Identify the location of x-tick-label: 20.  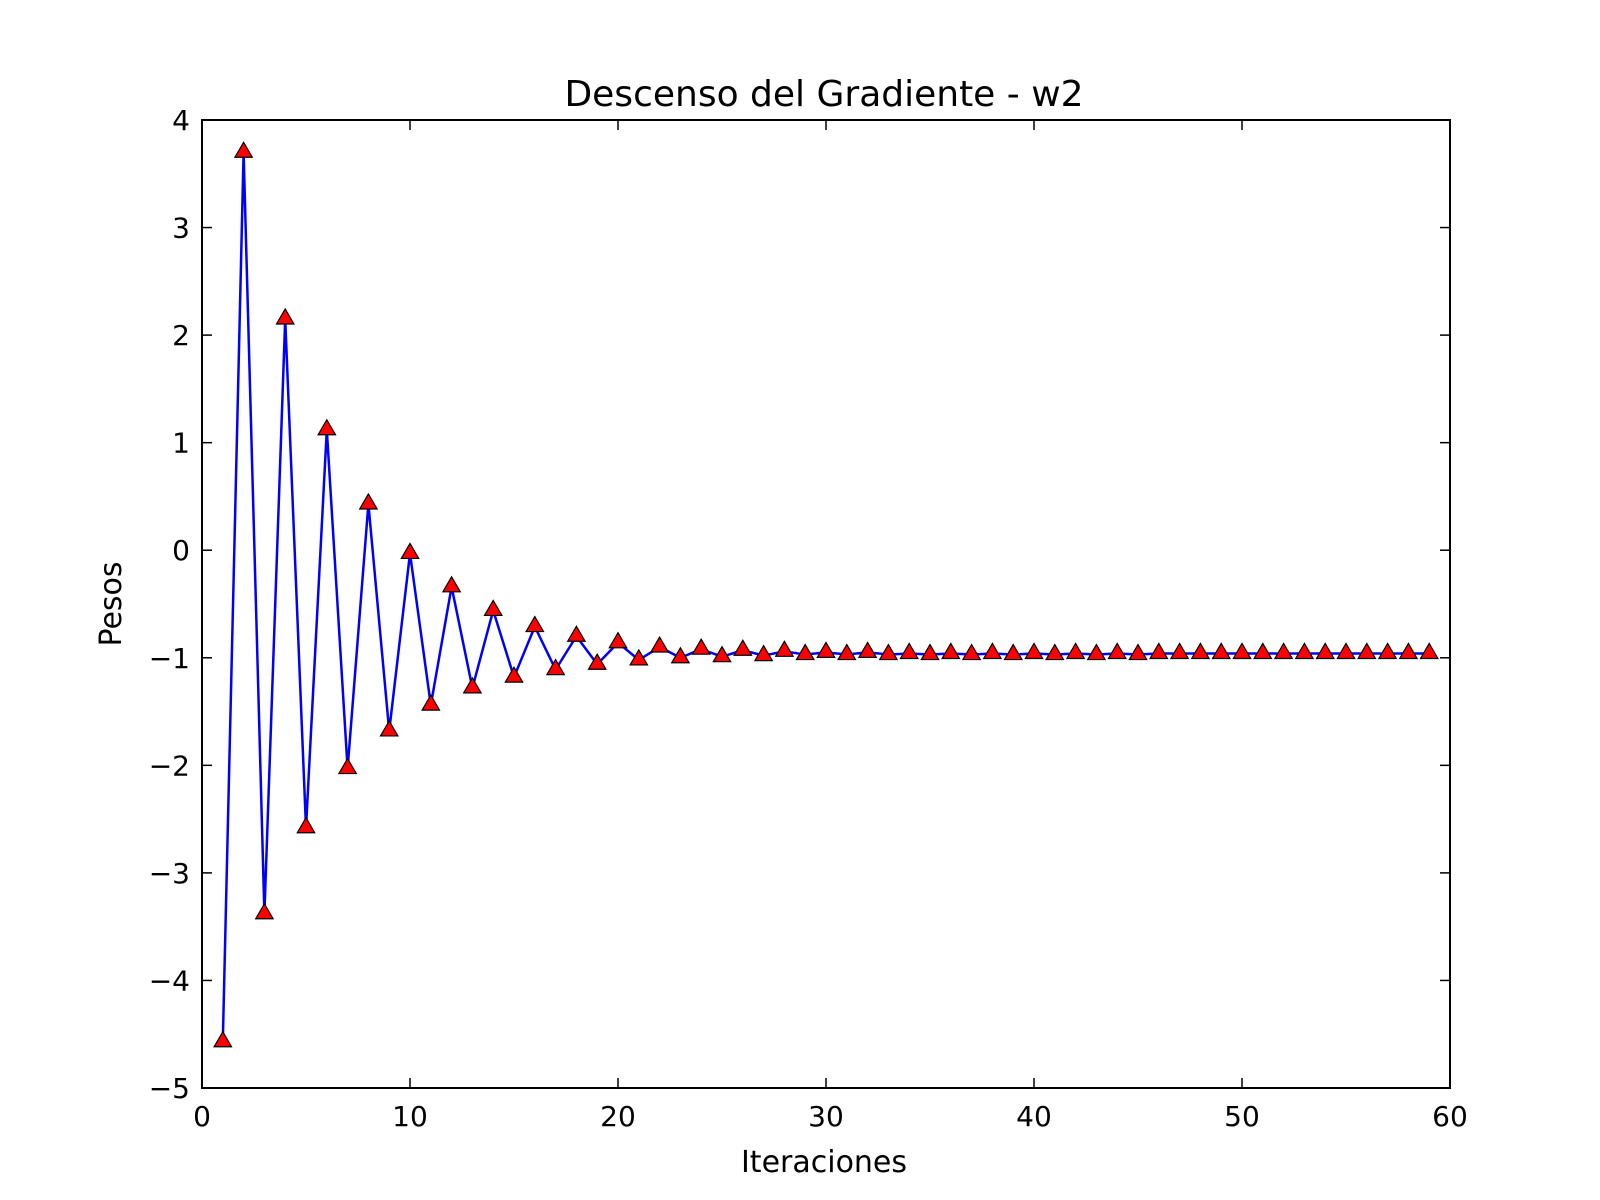
(618, 1116).